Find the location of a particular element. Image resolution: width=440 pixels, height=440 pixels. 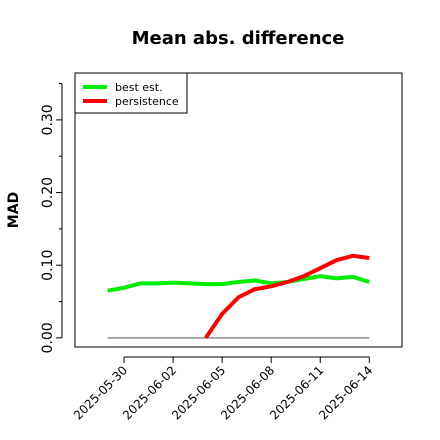

chart-title: Mean abs. difference is located at coordinates (238, 38).